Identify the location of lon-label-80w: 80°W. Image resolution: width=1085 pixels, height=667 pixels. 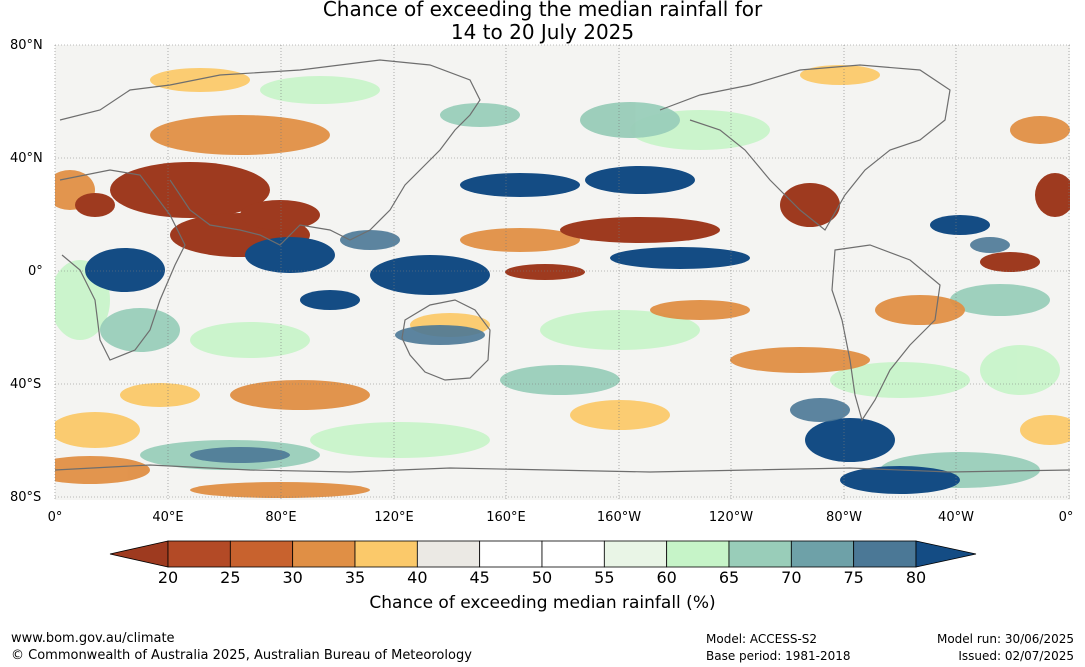
(844, 517).